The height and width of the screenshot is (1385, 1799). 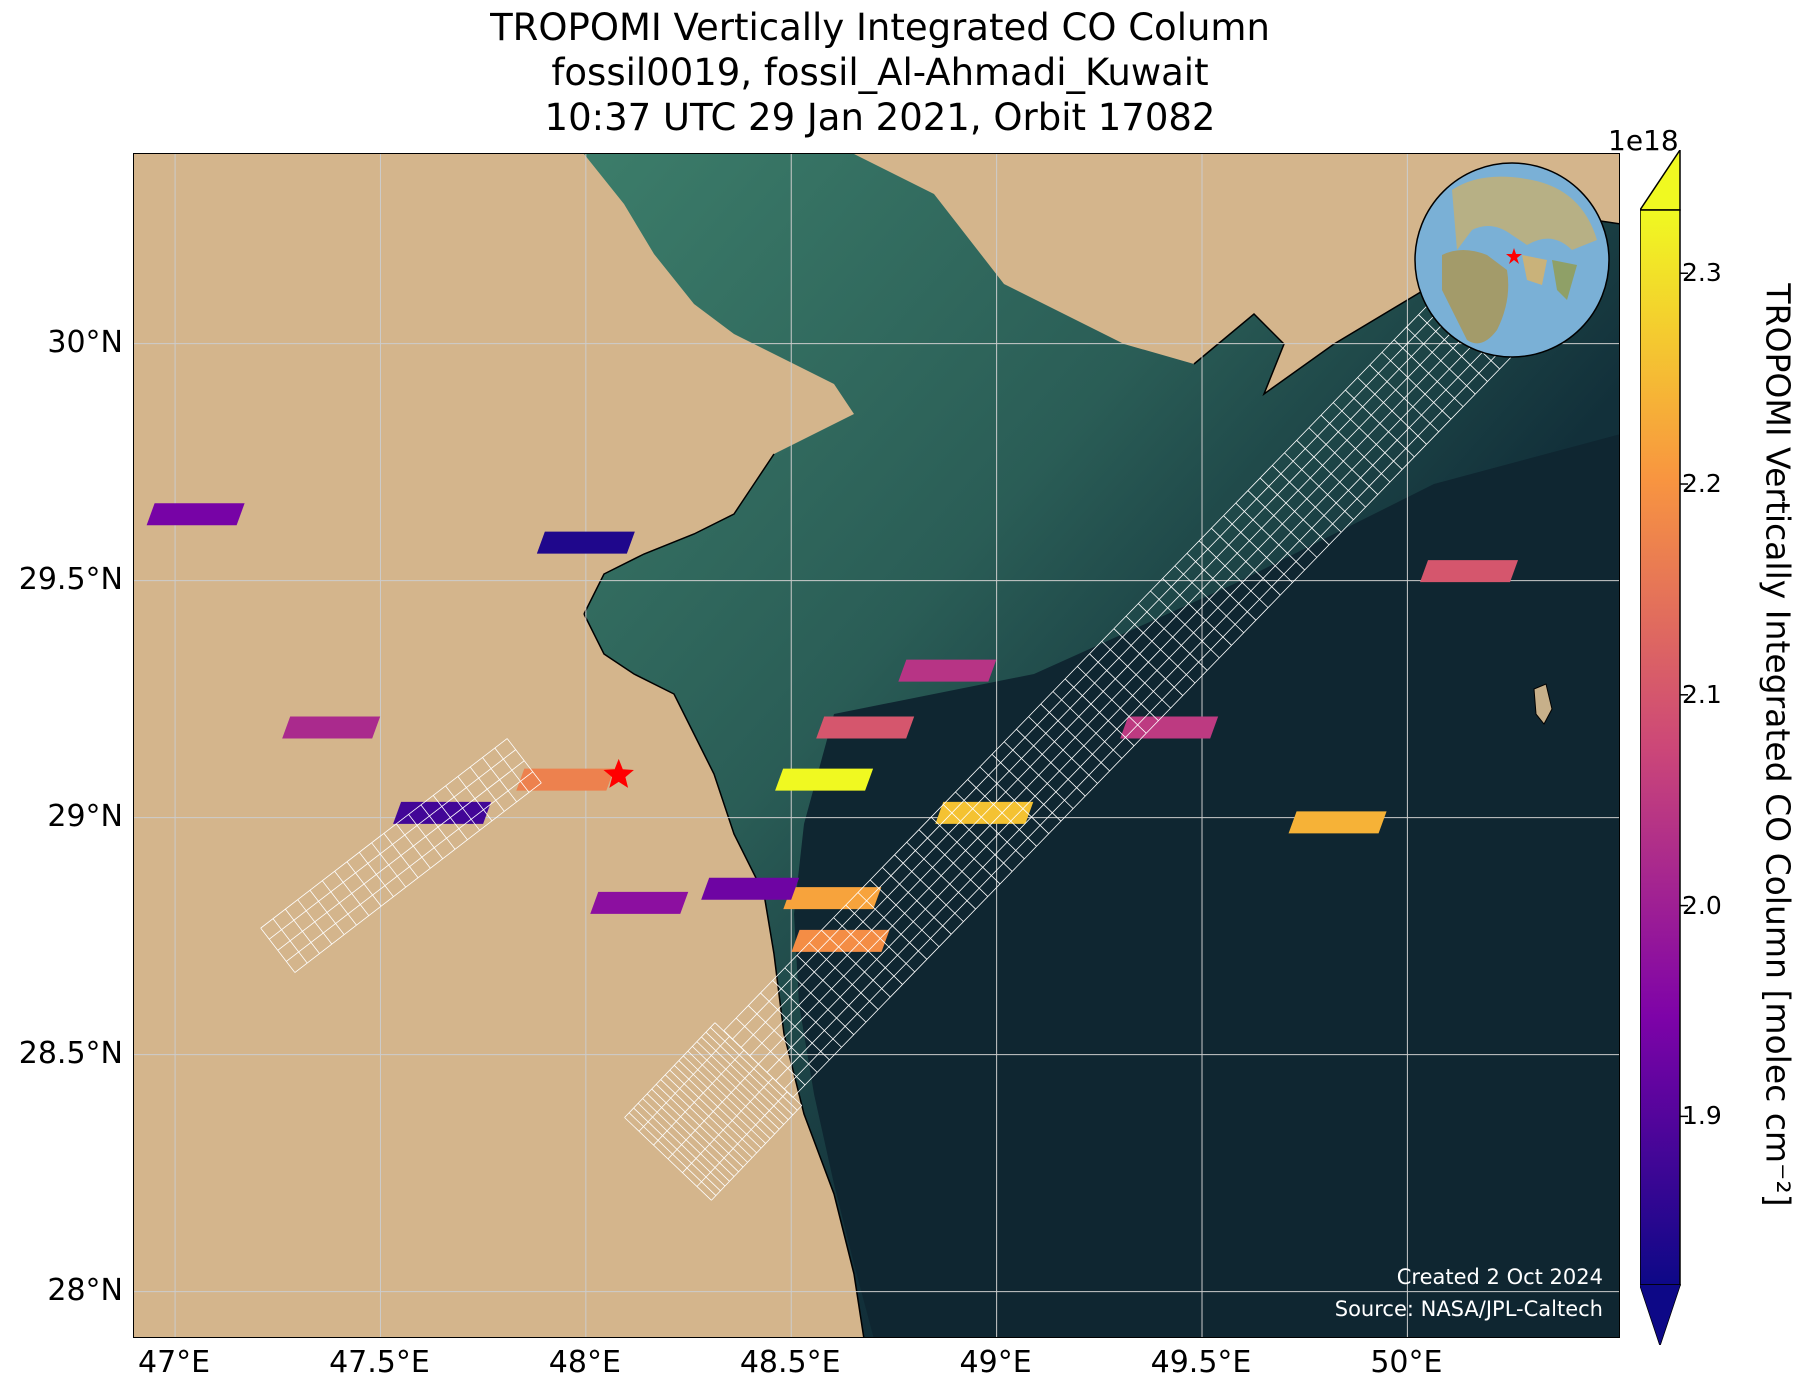 What do you see at coordinates (174, 1362) in the screenshot?
I see `x-tick-label: 47°E` at bounding box center [174, 1362].